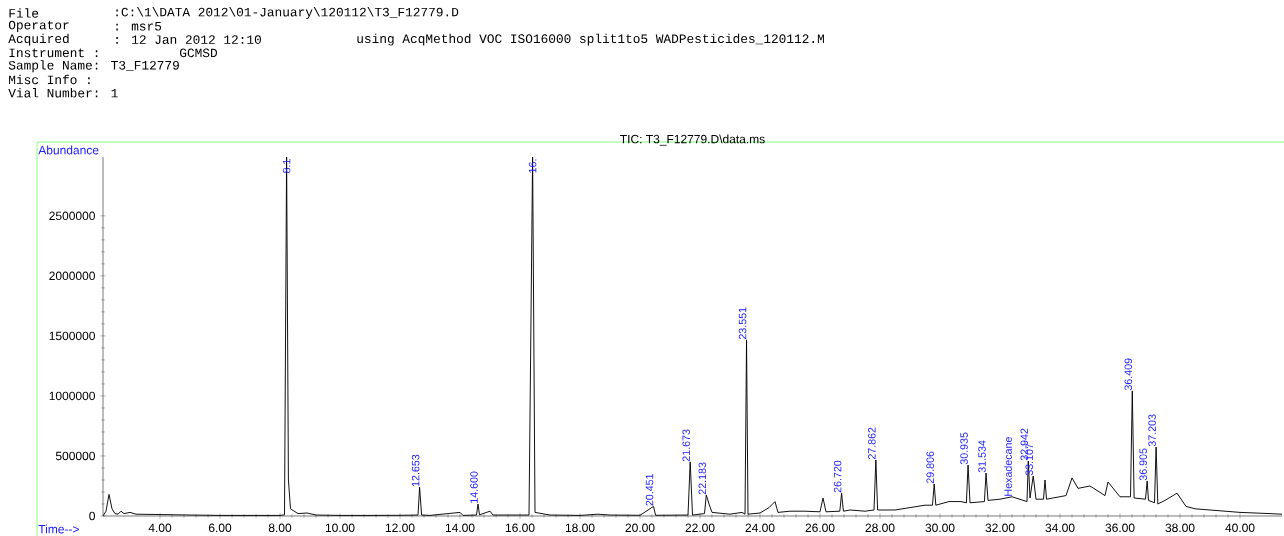 Image resolution: width=1284 pixels, height=536 pixels. I want to click on x-tick-label: 12.00, so click(400, 528).